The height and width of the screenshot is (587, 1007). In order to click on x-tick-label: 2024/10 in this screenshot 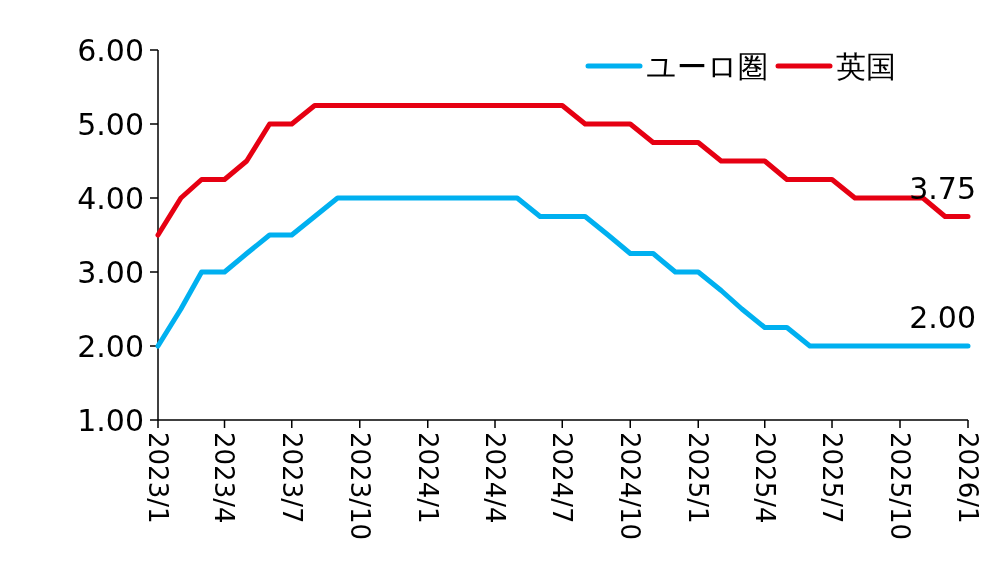, I will do `click(630, 486)`.